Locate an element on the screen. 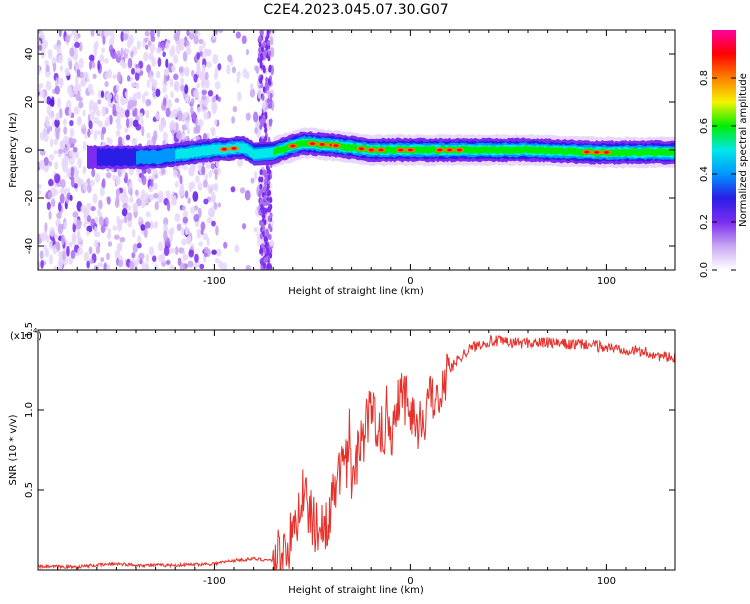  snr-xlabel: Height of straight line (km) is located at coordinates (356, 590).